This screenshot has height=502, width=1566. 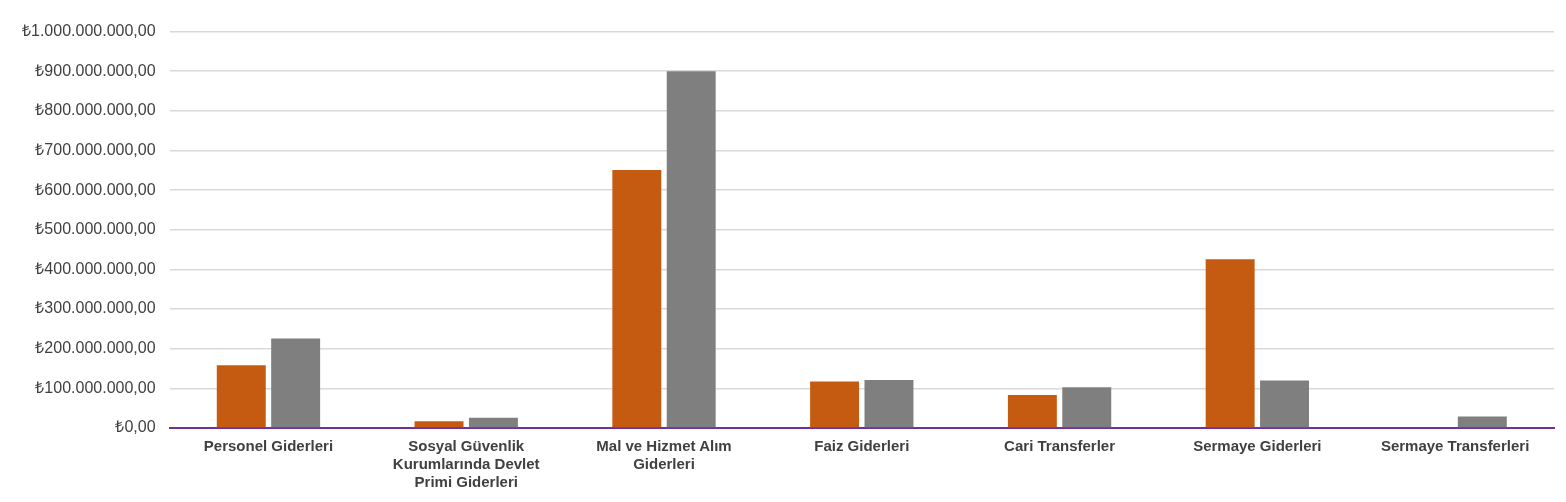 What do you see at coordinates (466, 464) in the screenshot?
I see `x-tick-label: Sosyal Güvenlik Kurumlarında Devlet Primi Giderleri` at bounding box center [466, 464].